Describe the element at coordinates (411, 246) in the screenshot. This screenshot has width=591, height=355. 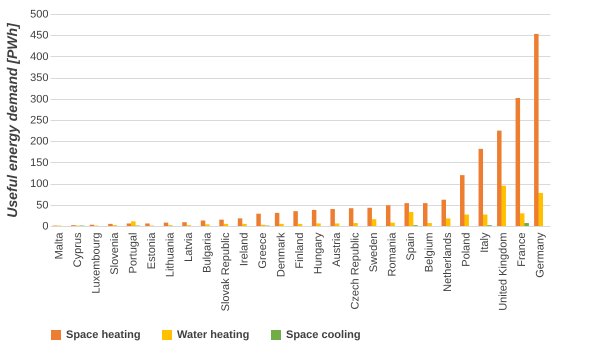
I see `x-tick-label: Spain` at that location.